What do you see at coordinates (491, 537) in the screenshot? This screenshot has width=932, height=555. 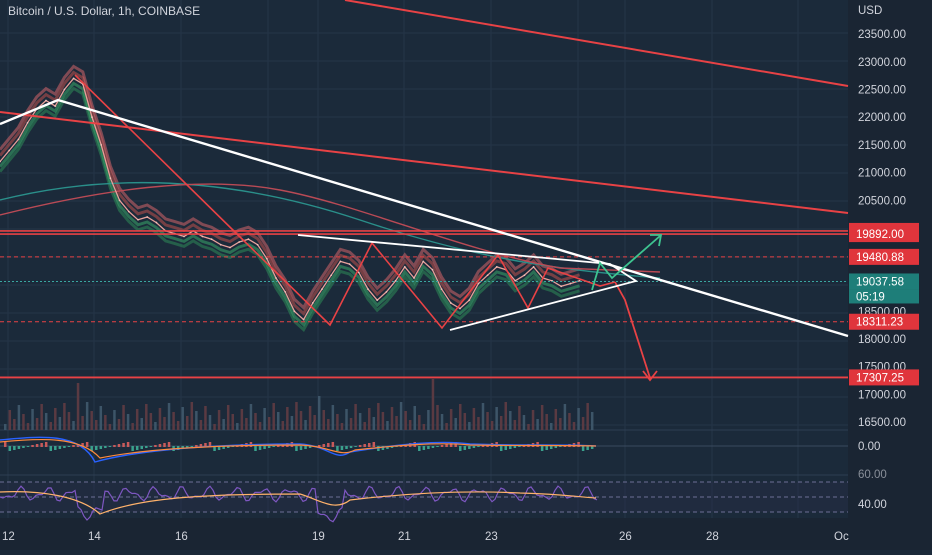 I see `time-tick-label: 23` at bounding box center [491, 537].